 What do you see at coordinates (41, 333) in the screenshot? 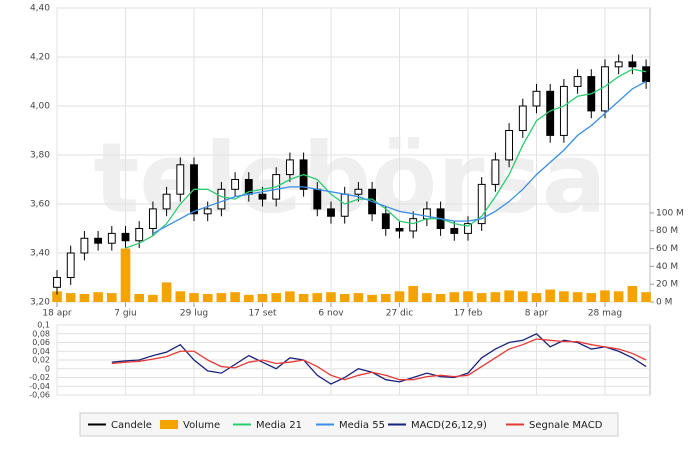
I see `y-tick-label: 0,08` at bounding box center [41, 333].